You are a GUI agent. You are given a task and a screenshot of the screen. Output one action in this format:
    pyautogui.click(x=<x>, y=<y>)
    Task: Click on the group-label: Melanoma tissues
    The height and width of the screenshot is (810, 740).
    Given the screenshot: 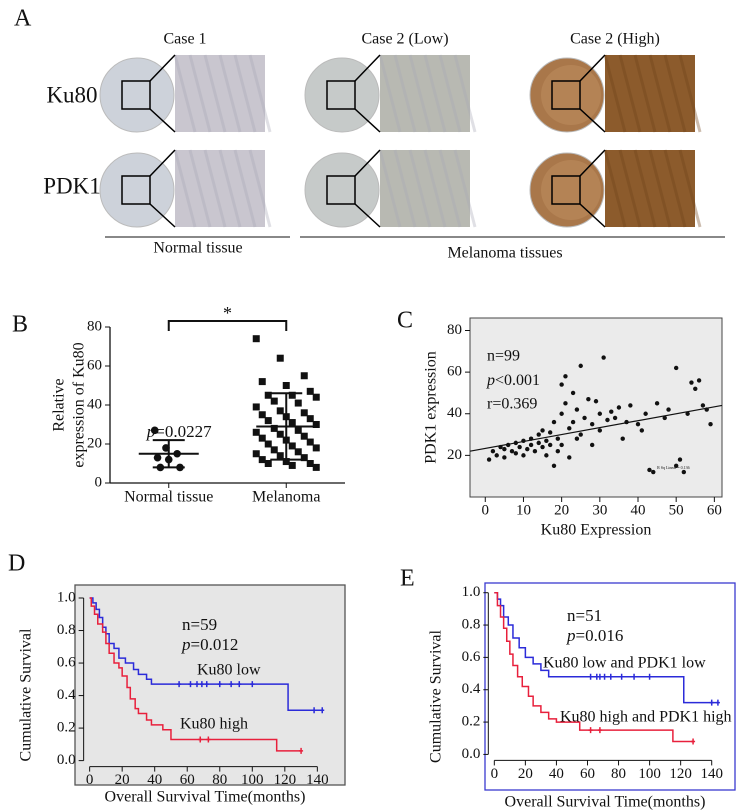 What is the action you would take?
    pyautogui.click(x=504, y=253)
    